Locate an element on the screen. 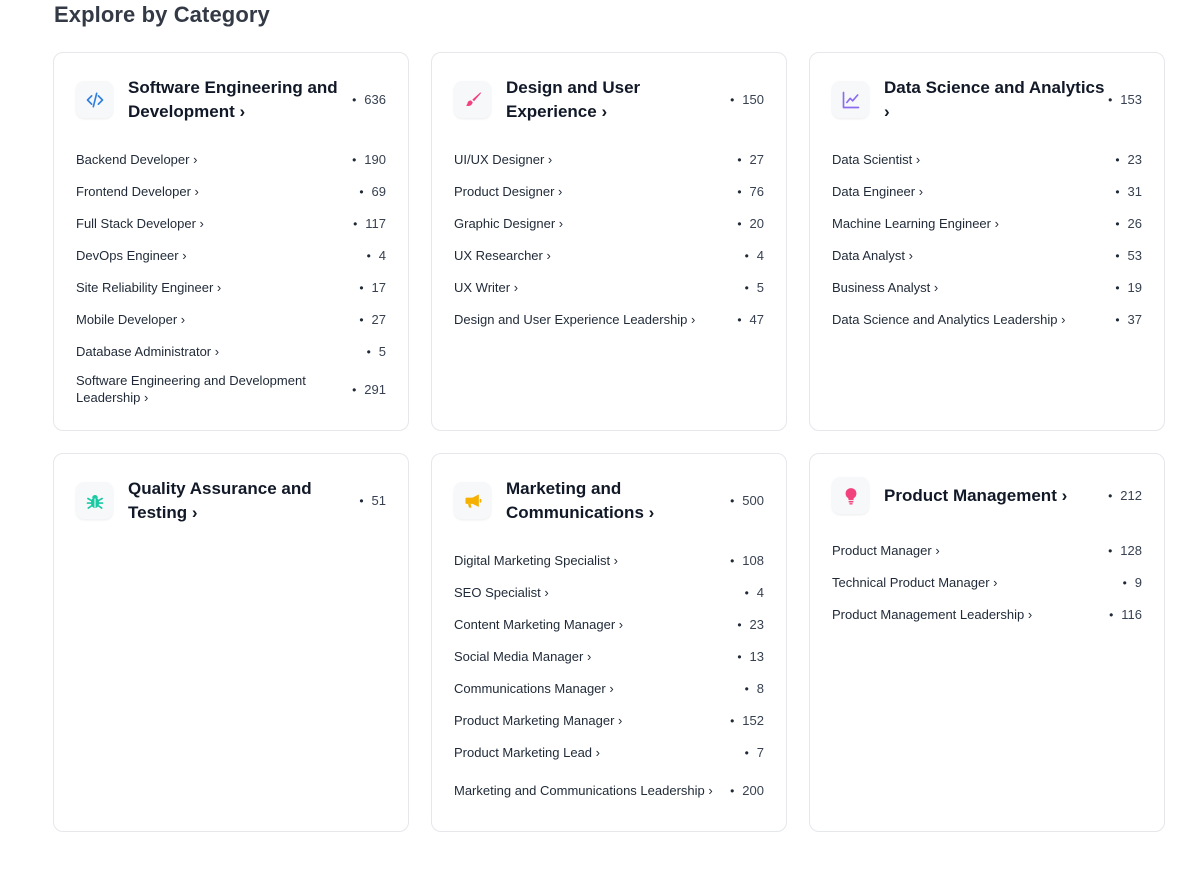 The height and width of the screenshot is (883, 1200). role-count: 19 is located at coordinates (1128, 287).